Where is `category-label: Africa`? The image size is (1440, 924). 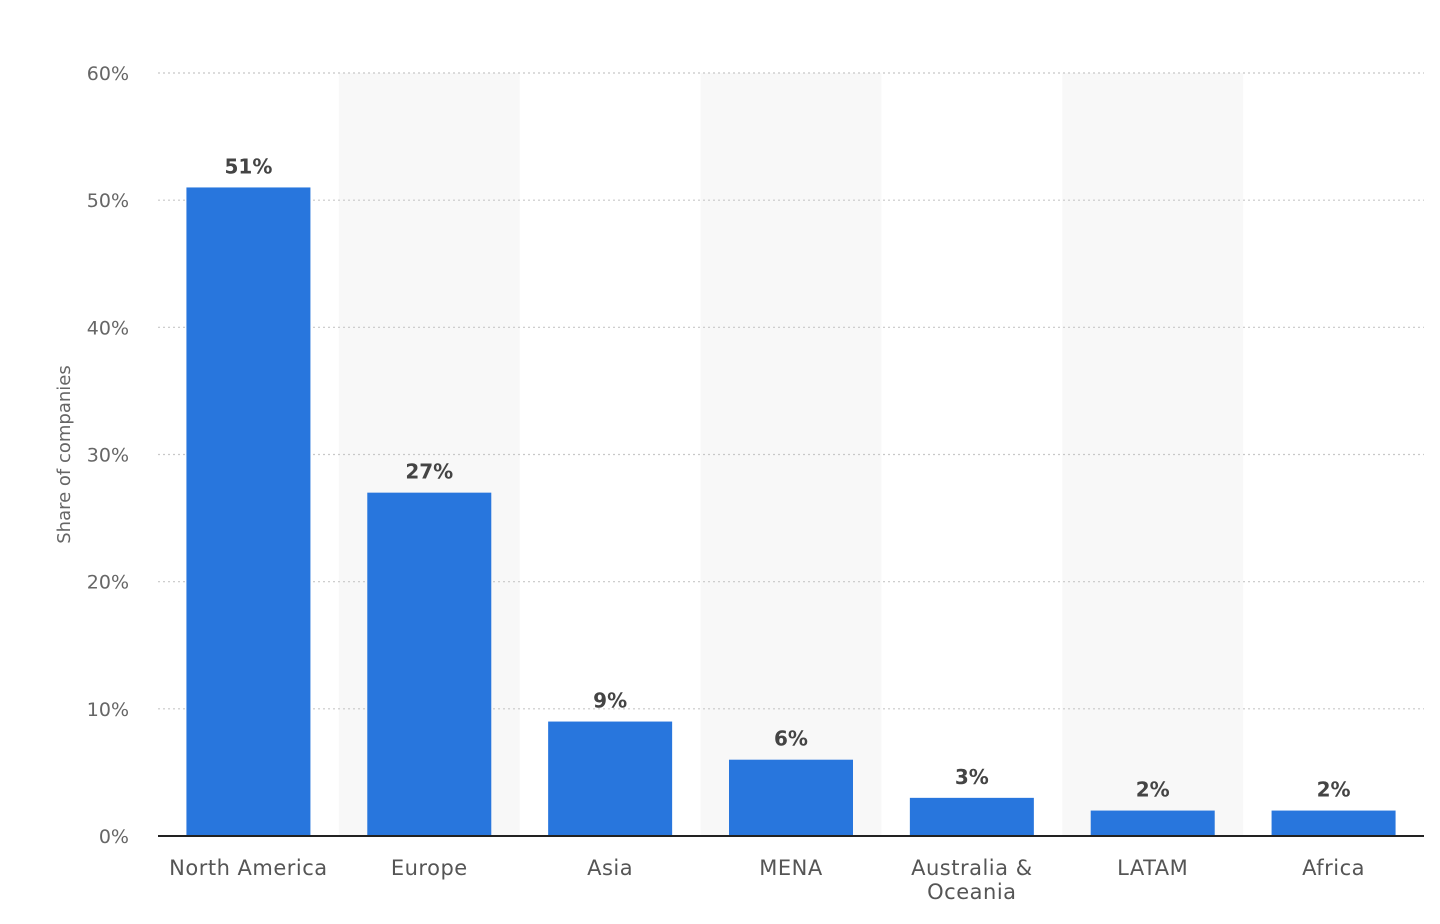 category-label: Africa is located at coordinates (1333, 868).